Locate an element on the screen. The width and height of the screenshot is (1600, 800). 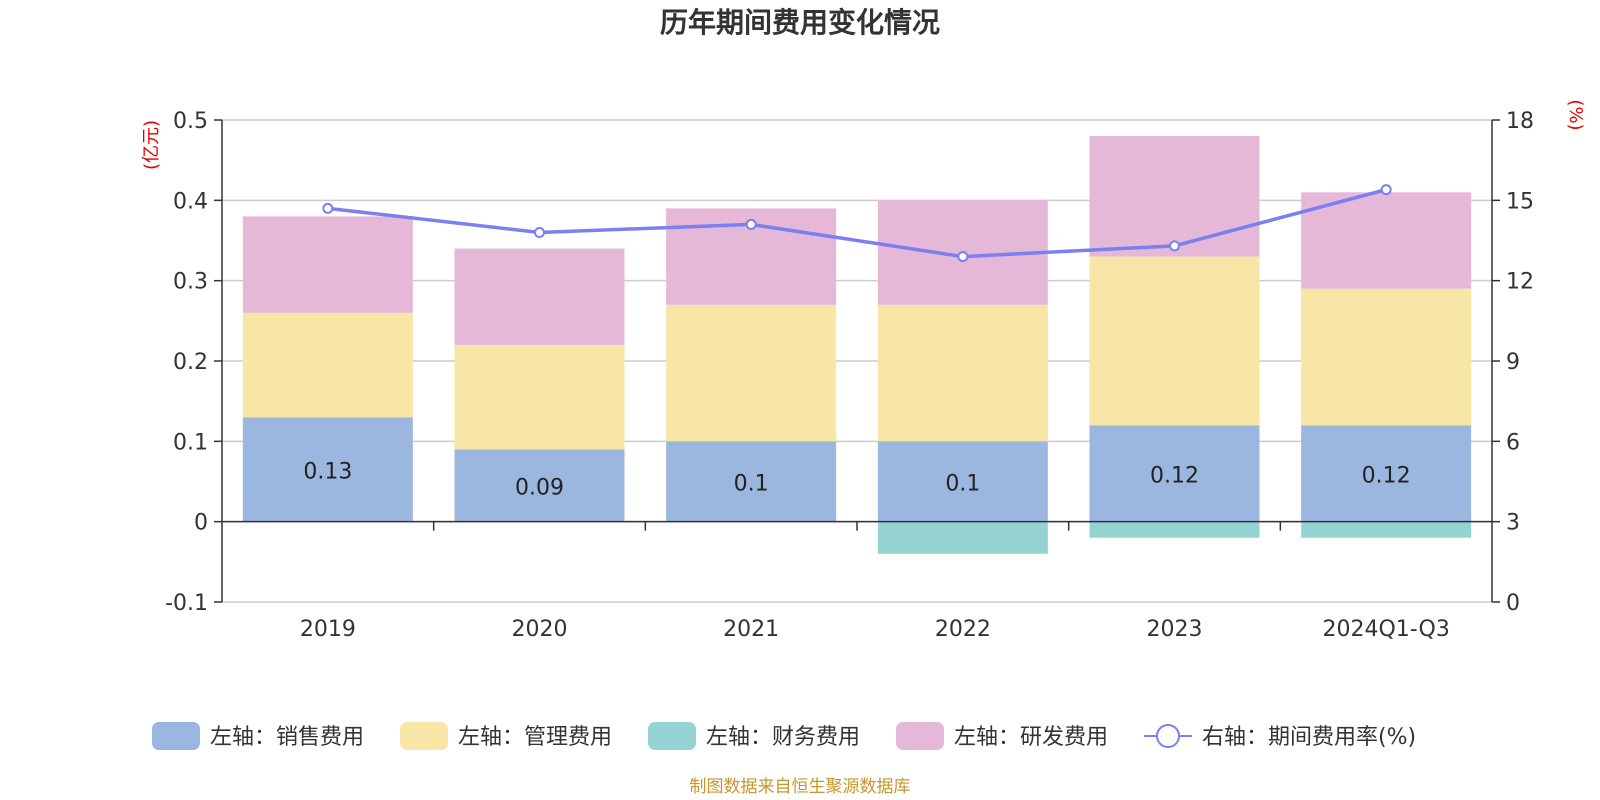
legend-label: 左轴：研发费用 is located at coordinates (1031, 737).